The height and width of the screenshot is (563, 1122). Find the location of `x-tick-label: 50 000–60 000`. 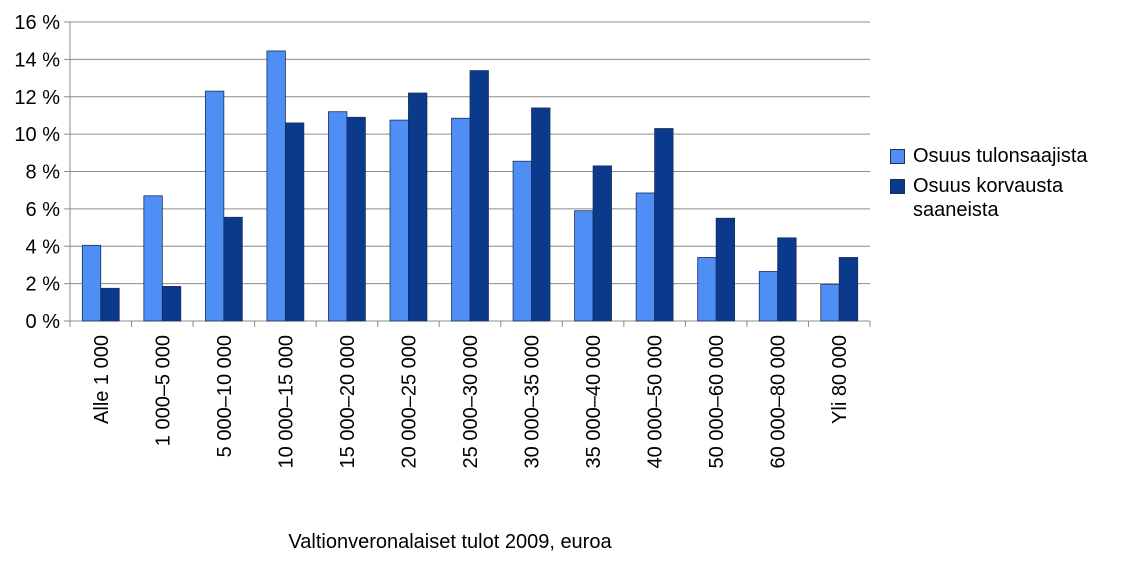

x-tick-label: 50 000–60 000 is located at coordinates (717, 401).